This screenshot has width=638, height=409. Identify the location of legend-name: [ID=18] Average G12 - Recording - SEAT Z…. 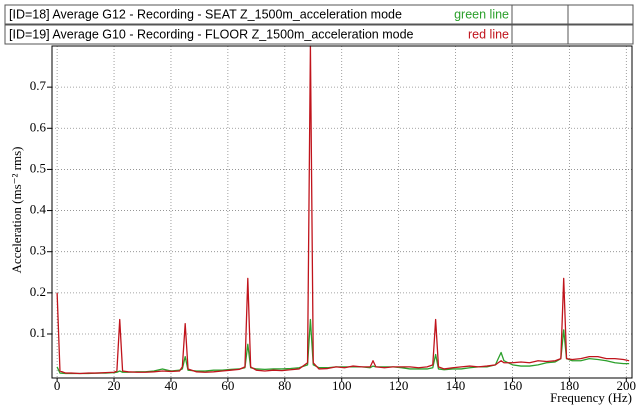
(205, 14).